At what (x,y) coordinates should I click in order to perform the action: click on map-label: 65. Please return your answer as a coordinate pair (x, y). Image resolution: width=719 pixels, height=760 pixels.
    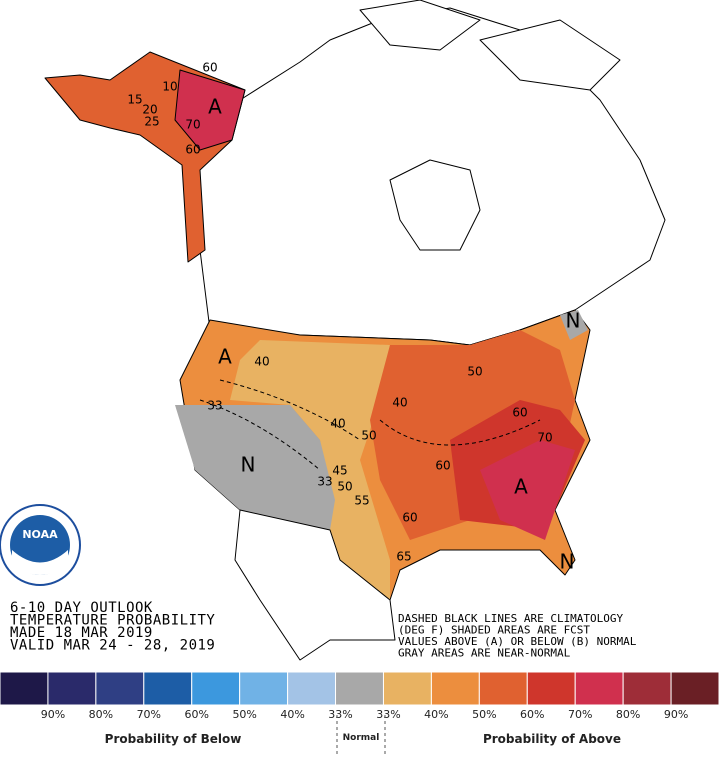
    Looking at the image, I should click on (403, 557).